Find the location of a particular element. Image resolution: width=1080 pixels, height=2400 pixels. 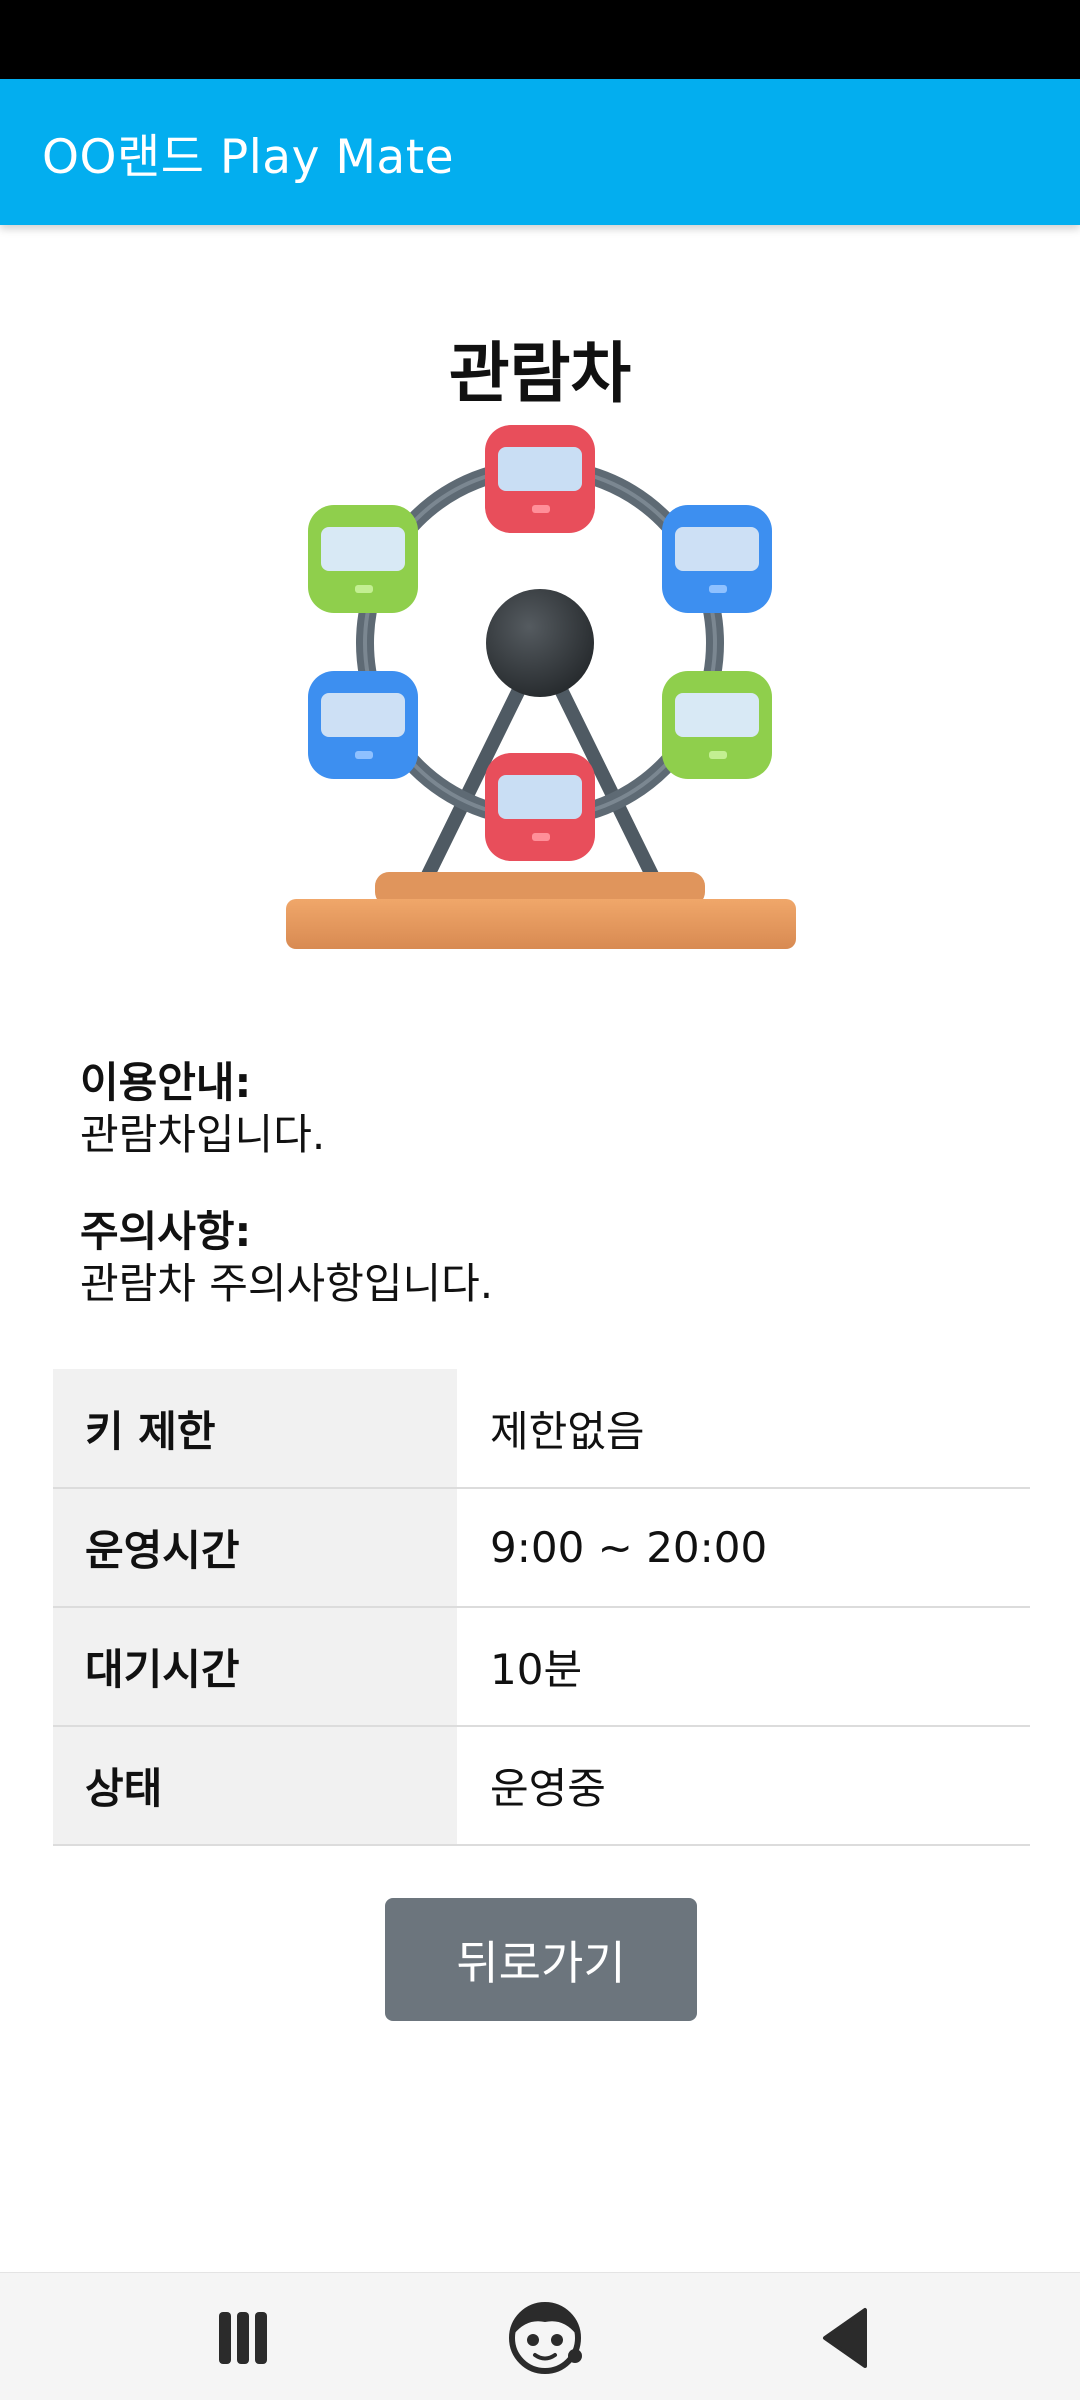

back-button: 뒤로가기 is located at coordinates (541, 1959).